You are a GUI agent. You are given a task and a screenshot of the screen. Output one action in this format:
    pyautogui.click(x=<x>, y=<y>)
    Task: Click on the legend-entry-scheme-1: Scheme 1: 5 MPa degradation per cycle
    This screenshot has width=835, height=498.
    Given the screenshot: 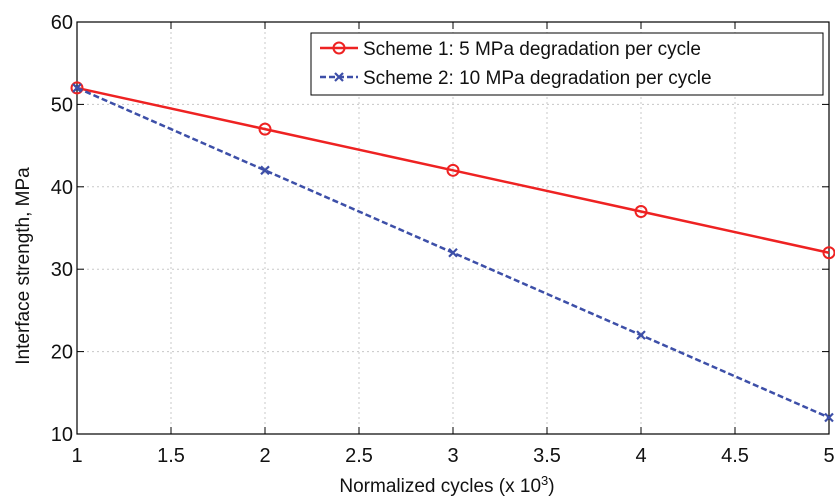 What is the action you would take?
    pyautogui.click(x=510, y=49)
    